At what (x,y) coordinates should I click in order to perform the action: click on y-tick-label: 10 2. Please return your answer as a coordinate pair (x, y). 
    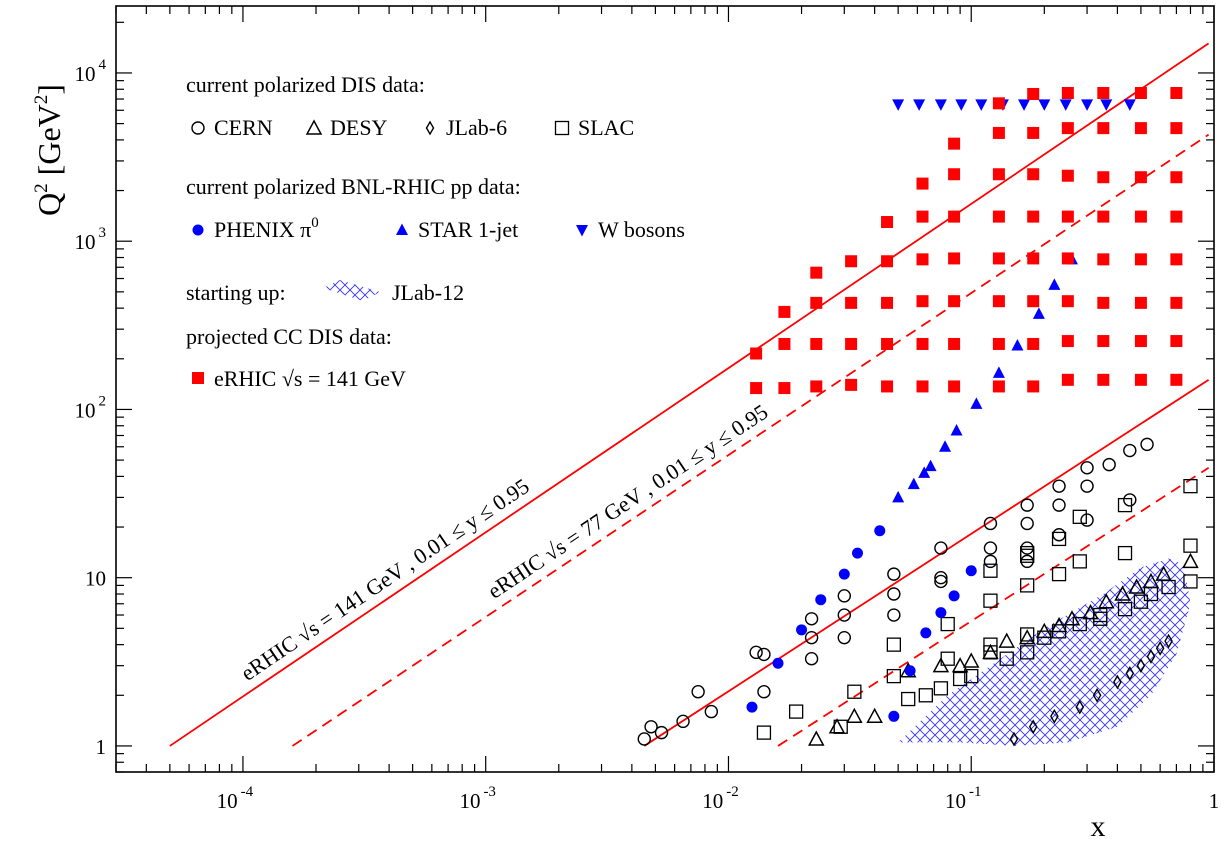
    Looking at the image, I should click on (91, 407).